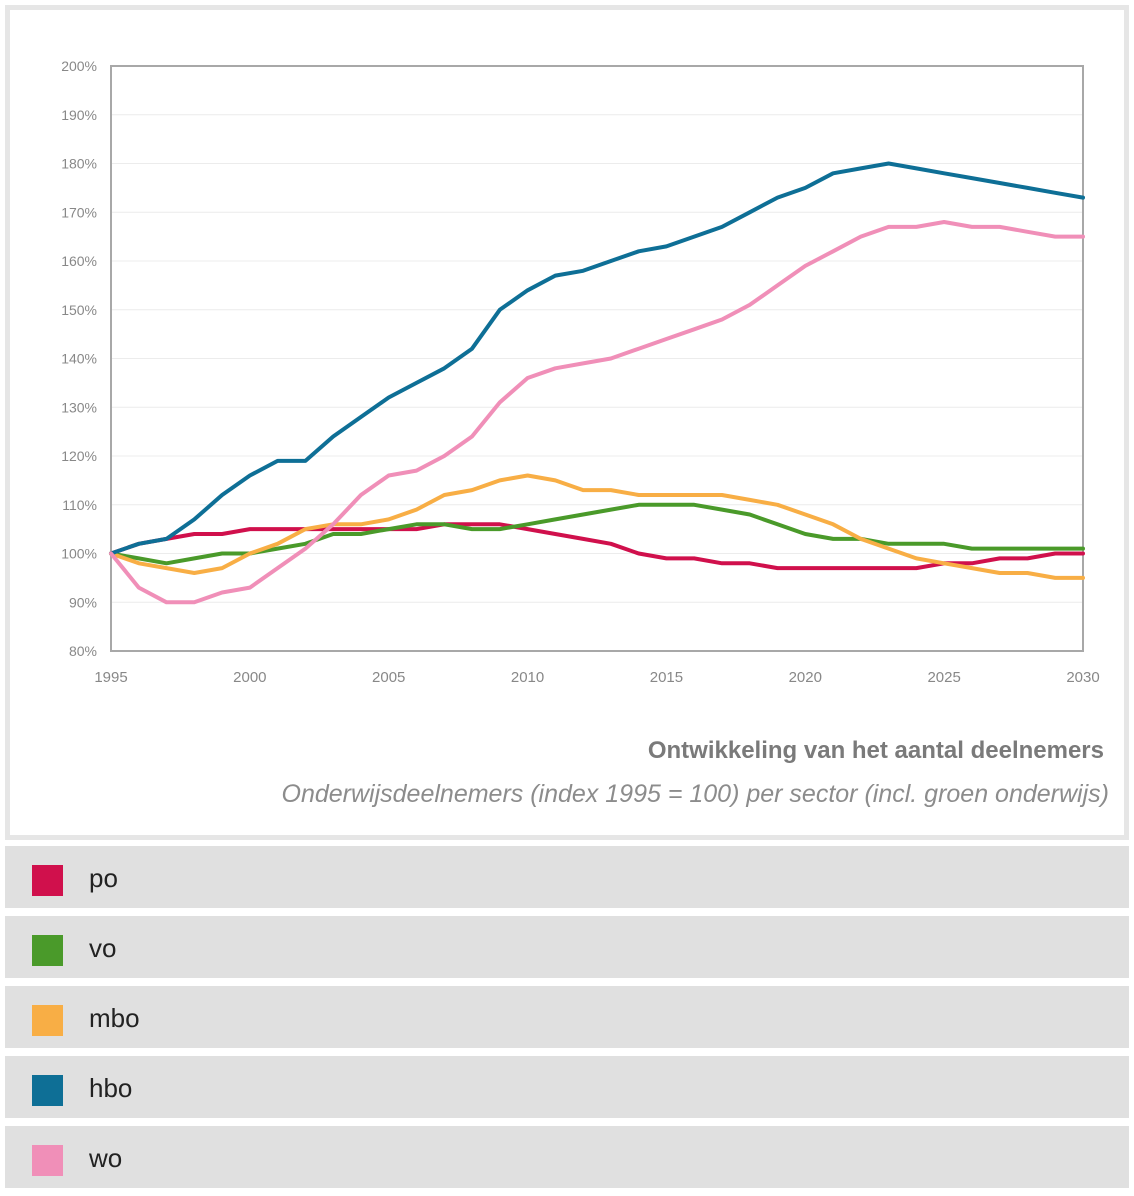 Image resolution: width=1134 pixels, height=1196 pixels. Describe the element at coordinates (79, 505) in the screenshot. I see `y-tick-label: 110%` at that location.